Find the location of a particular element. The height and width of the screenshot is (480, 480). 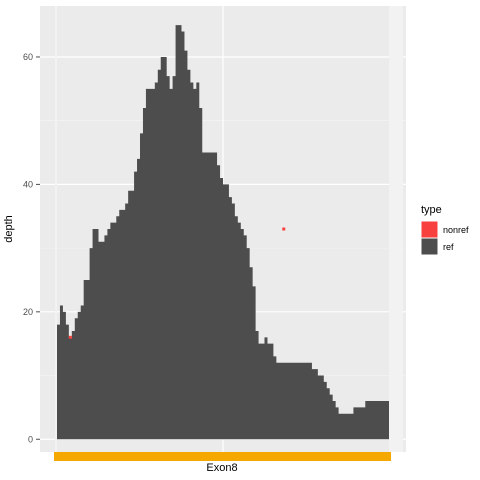

x-grid-band-left is located at coordinates (56, 229).